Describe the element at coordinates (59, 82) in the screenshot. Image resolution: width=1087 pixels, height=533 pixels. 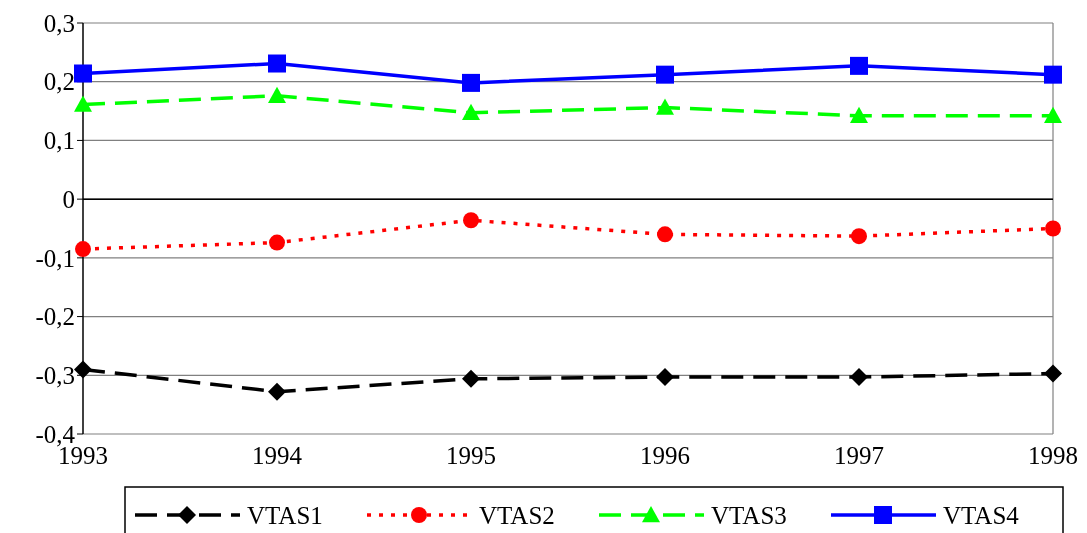
I see `y-tick-label: 0,2` at that location.